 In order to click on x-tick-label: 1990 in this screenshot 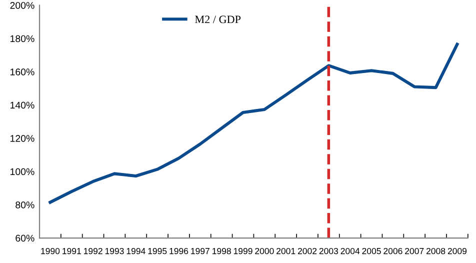, I will do `click(50, 251)`.